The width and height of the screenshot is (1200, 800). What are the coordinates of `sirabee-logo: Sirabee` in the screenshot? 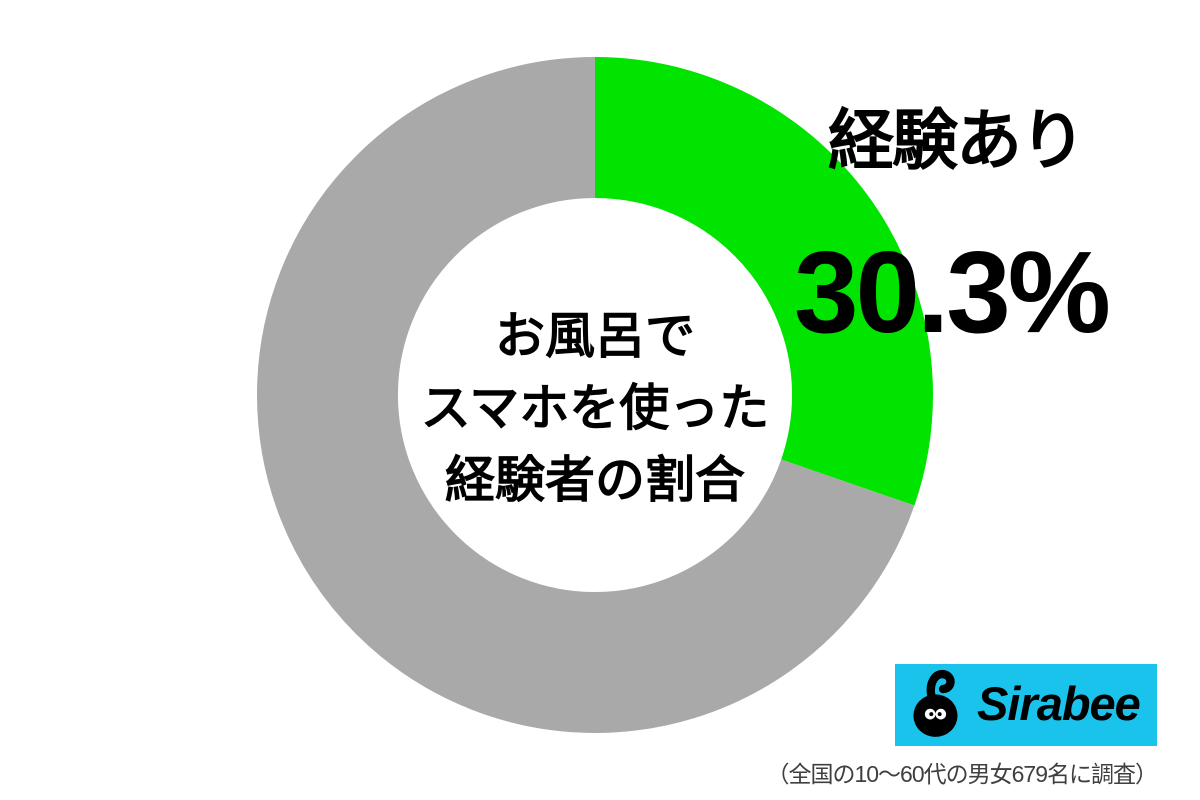 It's located at (1026, 705).